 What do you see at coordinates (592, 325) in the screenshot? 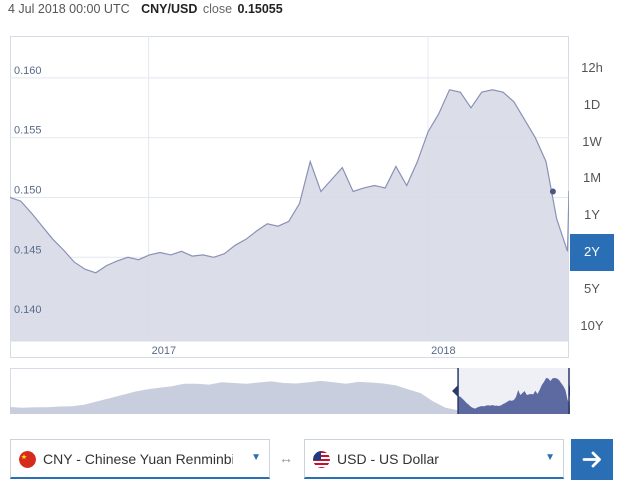
I see `range-button-10y: 10Y` at bounding box center [592, 325].